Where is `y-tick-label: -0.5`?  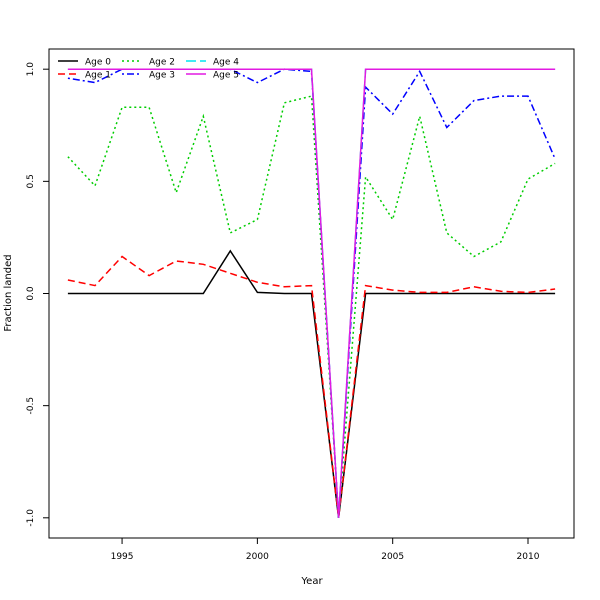
y-tick-label: -0.5 is located at coordinates (31, 406).